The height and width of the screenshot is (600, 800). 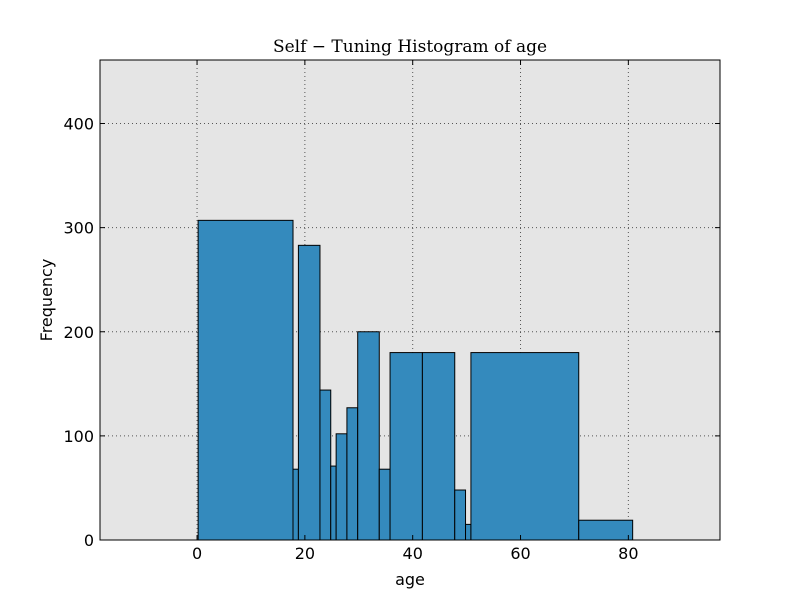 I want to click on x-tick-label: 60, so click(x=520, y=553).